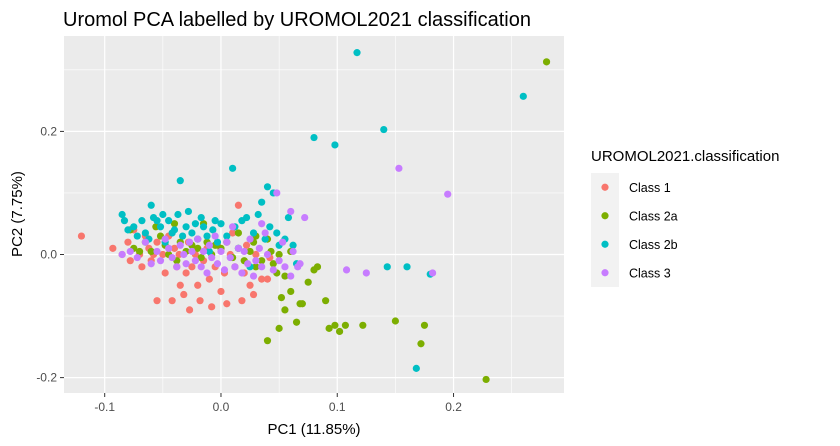  Describe the element at coordinates (685, 156) in the screenshot. I see `legend-title: UROMOL2021.classification` at that location.